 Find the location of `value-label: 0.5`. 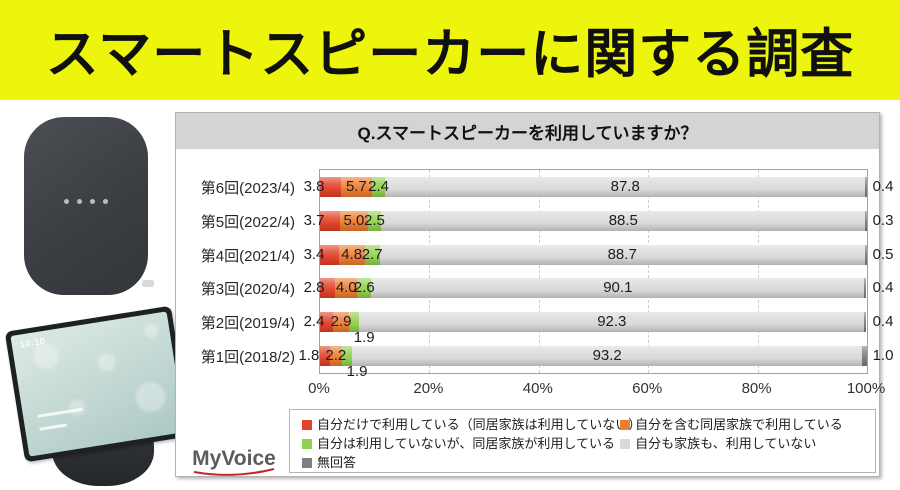

value-label: 0.5 is located at coordinates (883, 254).